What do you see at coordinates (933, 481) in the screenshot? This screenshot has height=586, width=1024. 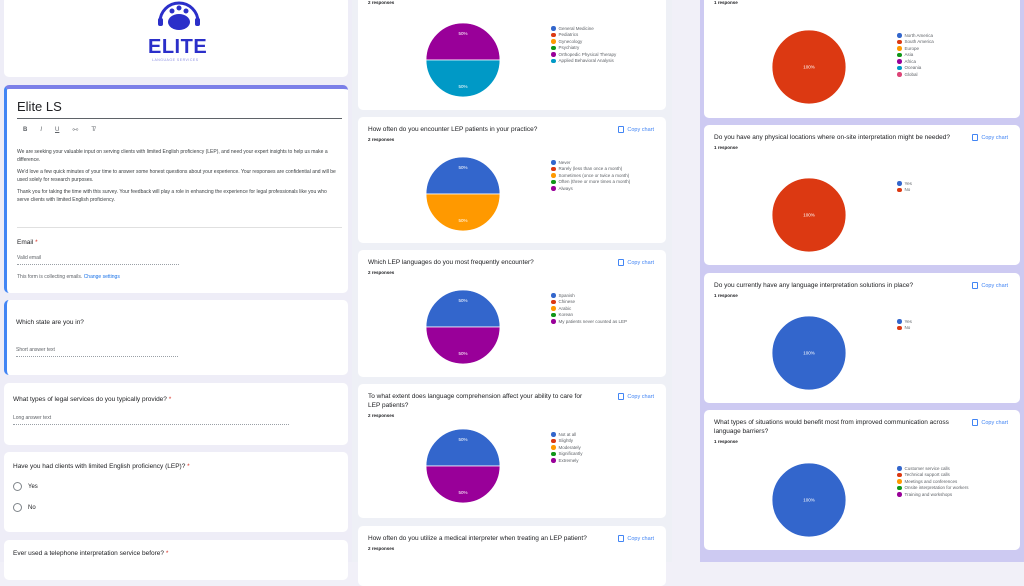 I see `legend-item: Meetings and conferences` at bounding box center [933, 481].